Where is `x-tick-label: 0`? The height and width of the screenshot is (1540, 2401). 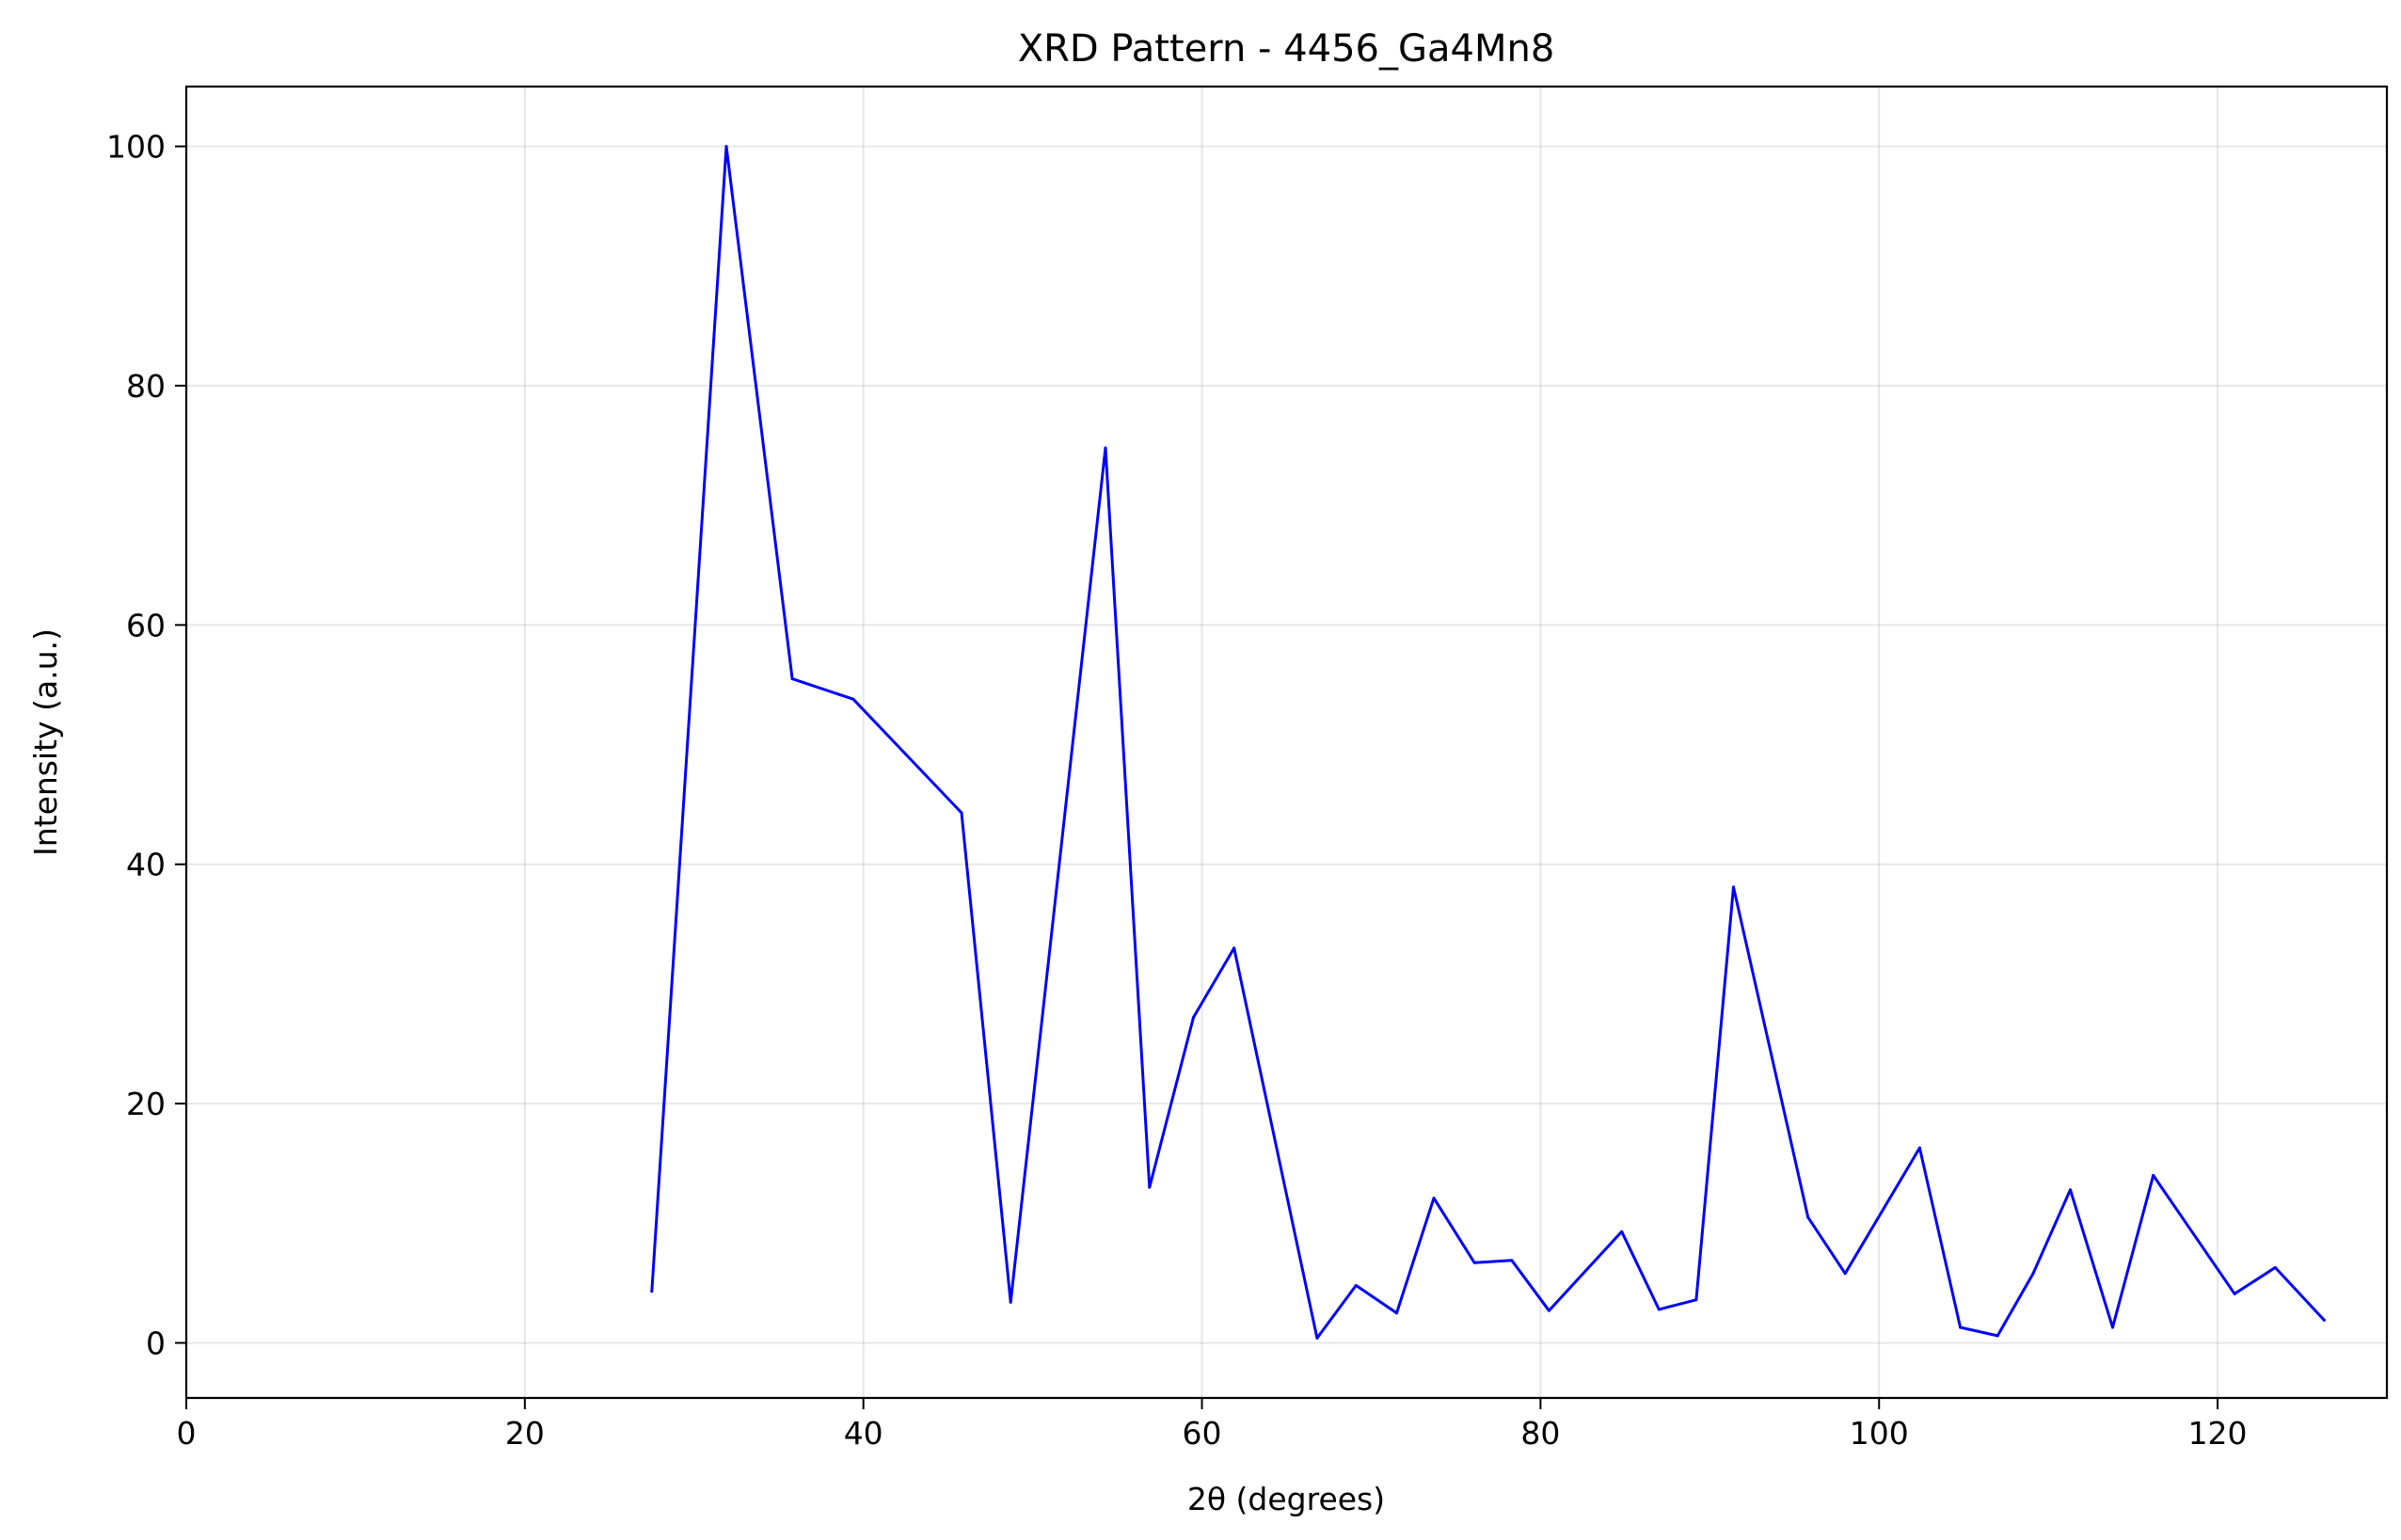 x-tick-label: 0 is located at coordinates (187, 1433).